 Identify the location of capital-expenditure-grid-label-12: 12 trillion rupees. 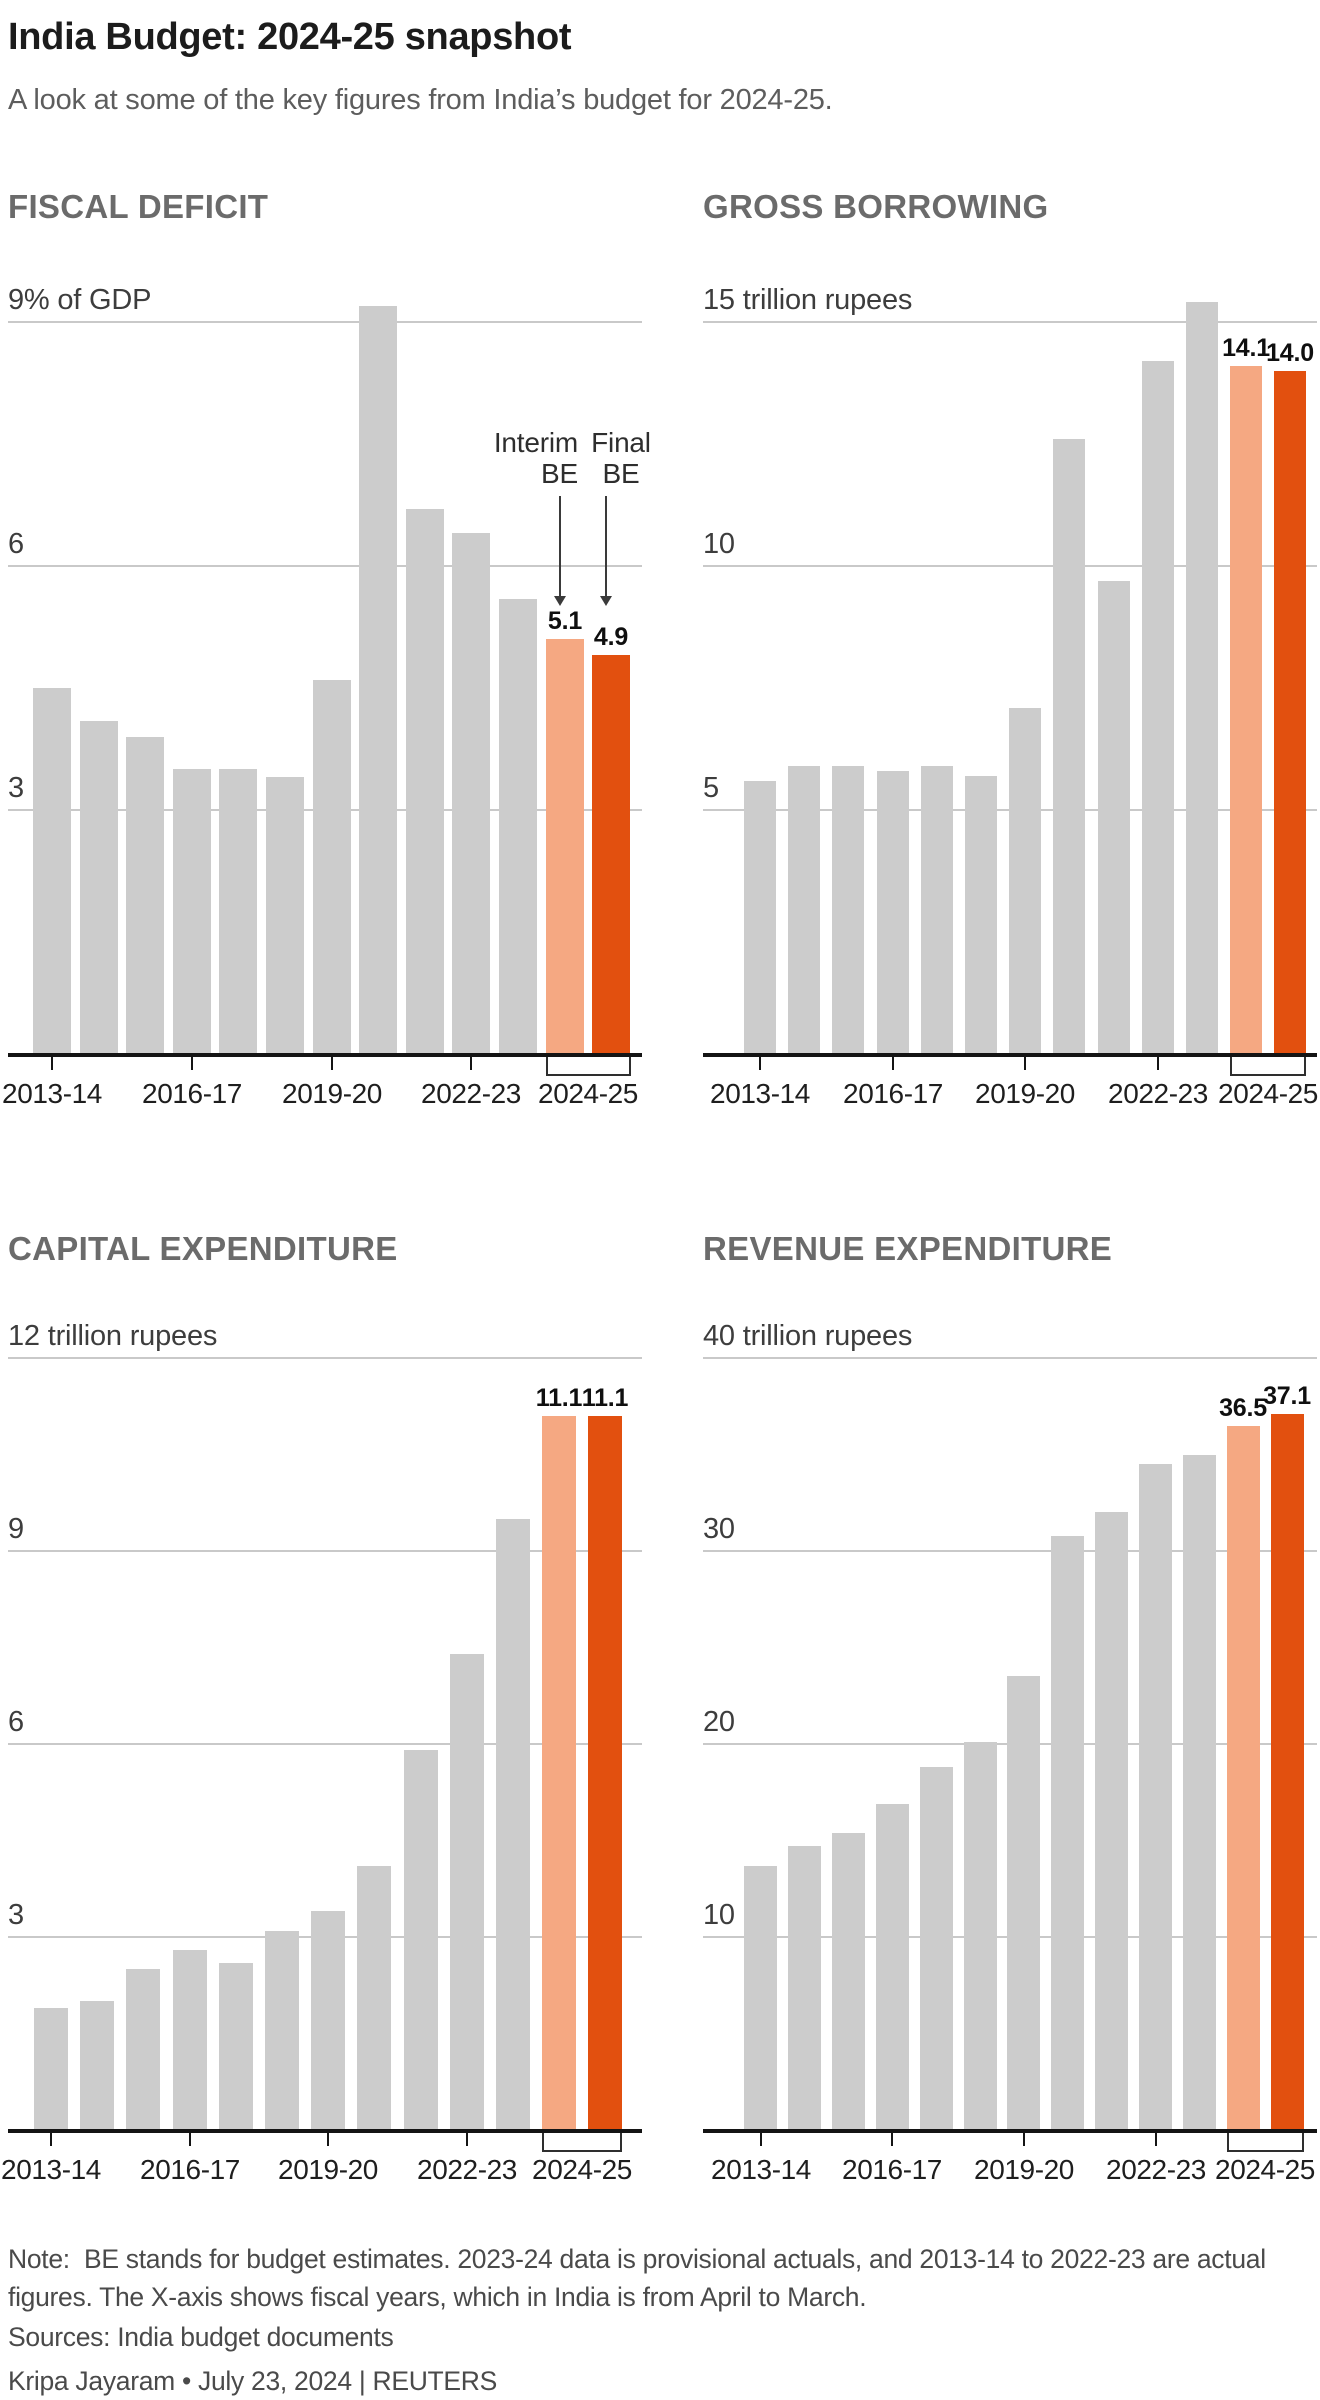
(113, 1336).